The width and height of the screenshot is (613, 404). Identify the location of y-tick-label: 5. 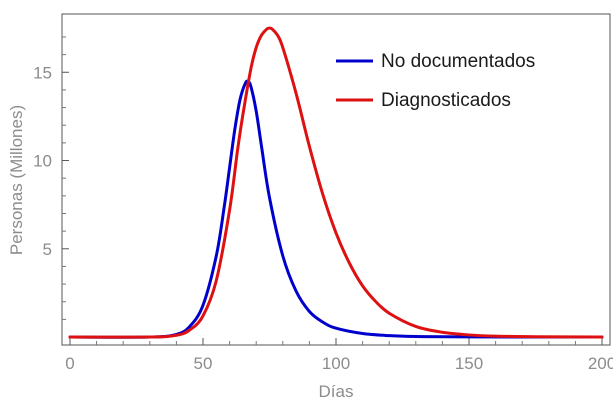
(47, 249).